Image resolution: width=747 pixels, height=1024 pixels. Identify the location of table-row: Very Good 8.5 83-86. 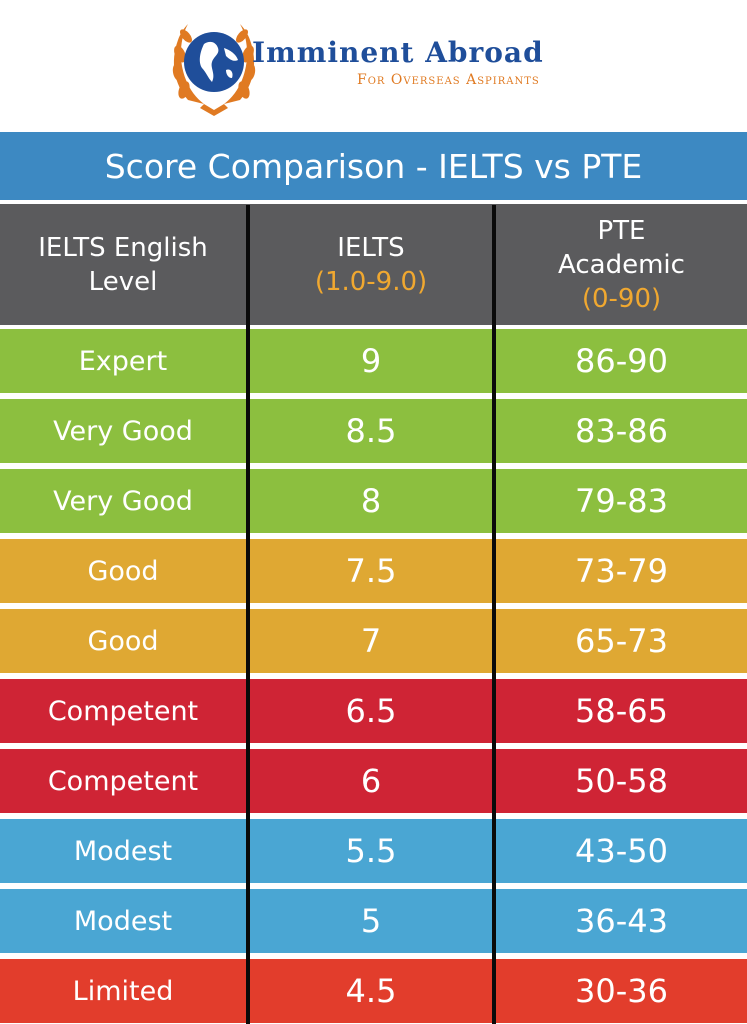
(373, 431).